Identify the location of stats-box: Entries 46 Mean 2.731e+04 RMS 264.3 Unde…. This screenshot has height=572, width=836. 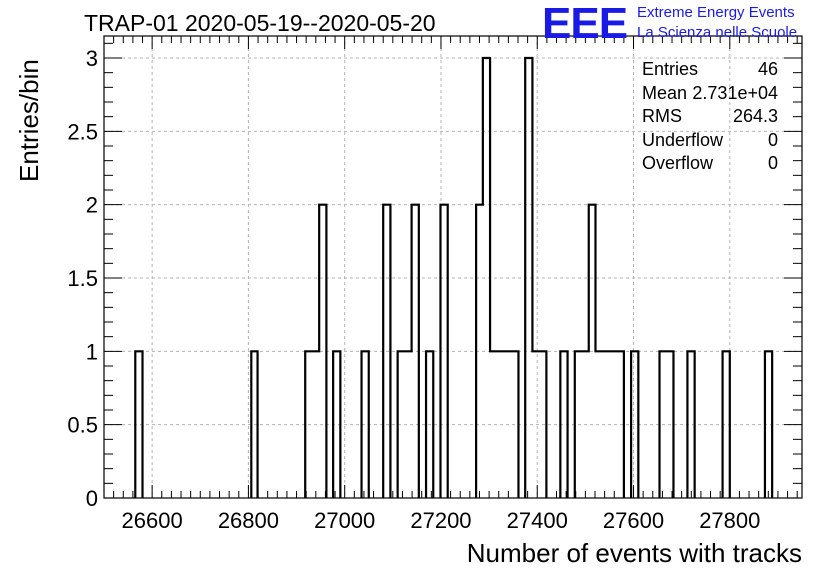
(712, 117).